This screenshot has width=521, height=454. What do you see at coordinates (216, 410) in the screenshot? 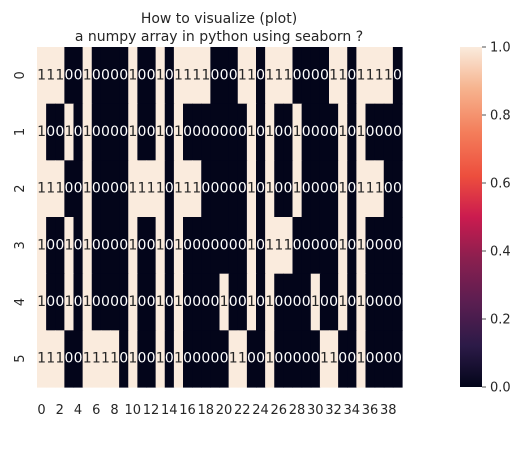
I see `x-axis-ticks: 0 2 4 6 8 10 12 14 16 18 20 22 24 26 28 30 32 34 36 38` at bounding box center [216, 410].